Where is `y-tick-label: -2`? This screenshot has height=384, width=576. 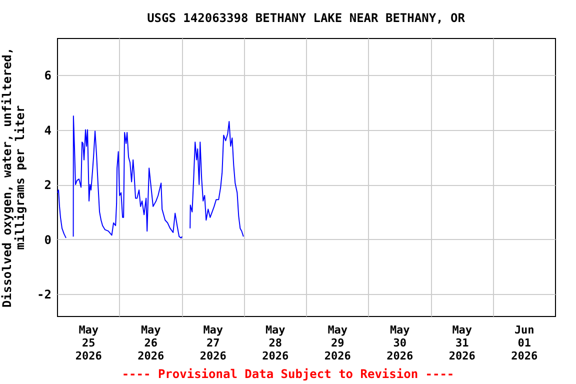
y-tick-label: -2 is located at coordinates (44, 295).